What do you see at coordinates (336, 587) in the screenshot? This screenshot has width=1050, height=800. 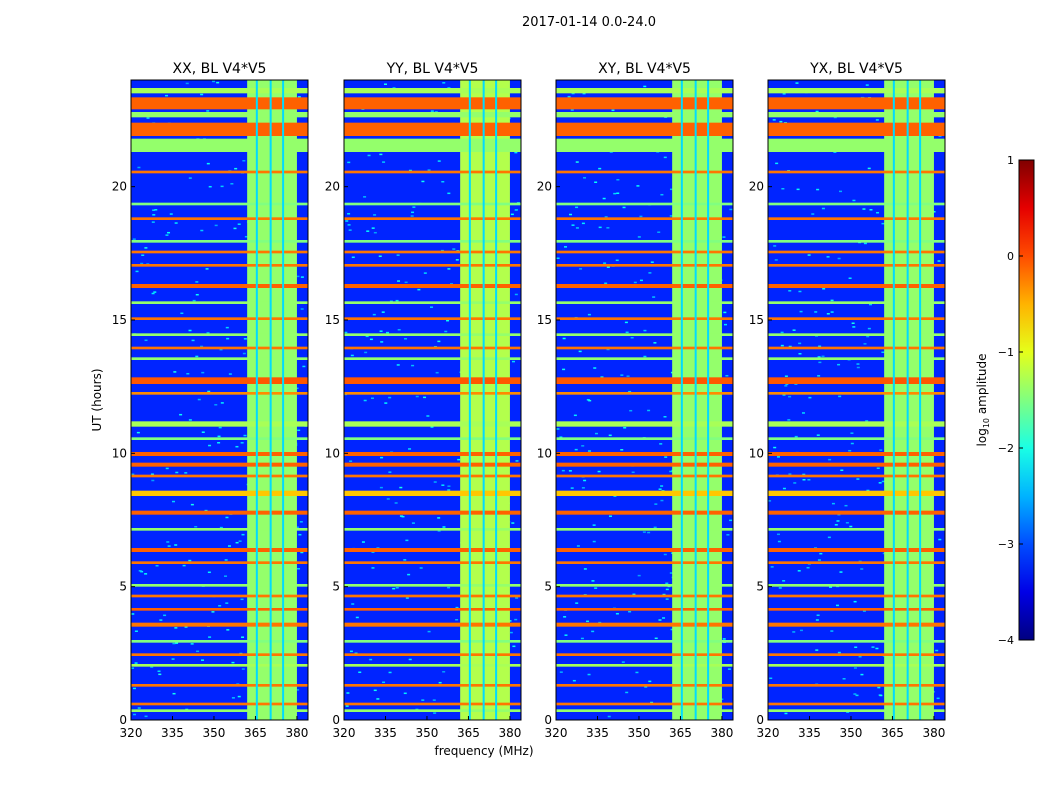 I see `y-tick-label: 5` at bounding box center [336, 587].